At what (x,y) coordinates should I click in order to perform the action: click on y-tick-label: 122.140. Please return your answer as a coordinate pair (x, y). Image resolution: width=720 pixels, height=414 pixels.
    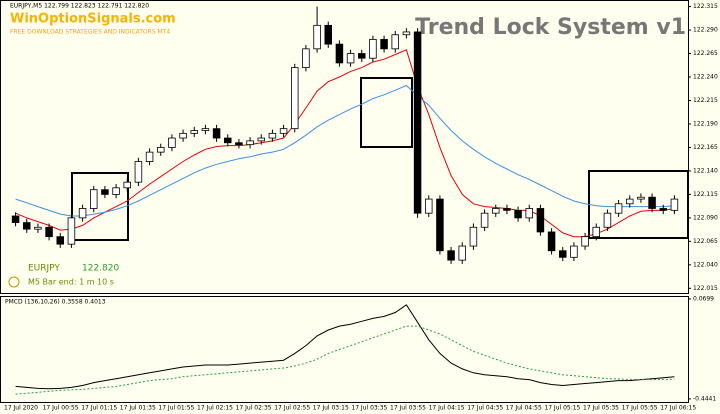
    Looking at the image, I should click on (705, 170).